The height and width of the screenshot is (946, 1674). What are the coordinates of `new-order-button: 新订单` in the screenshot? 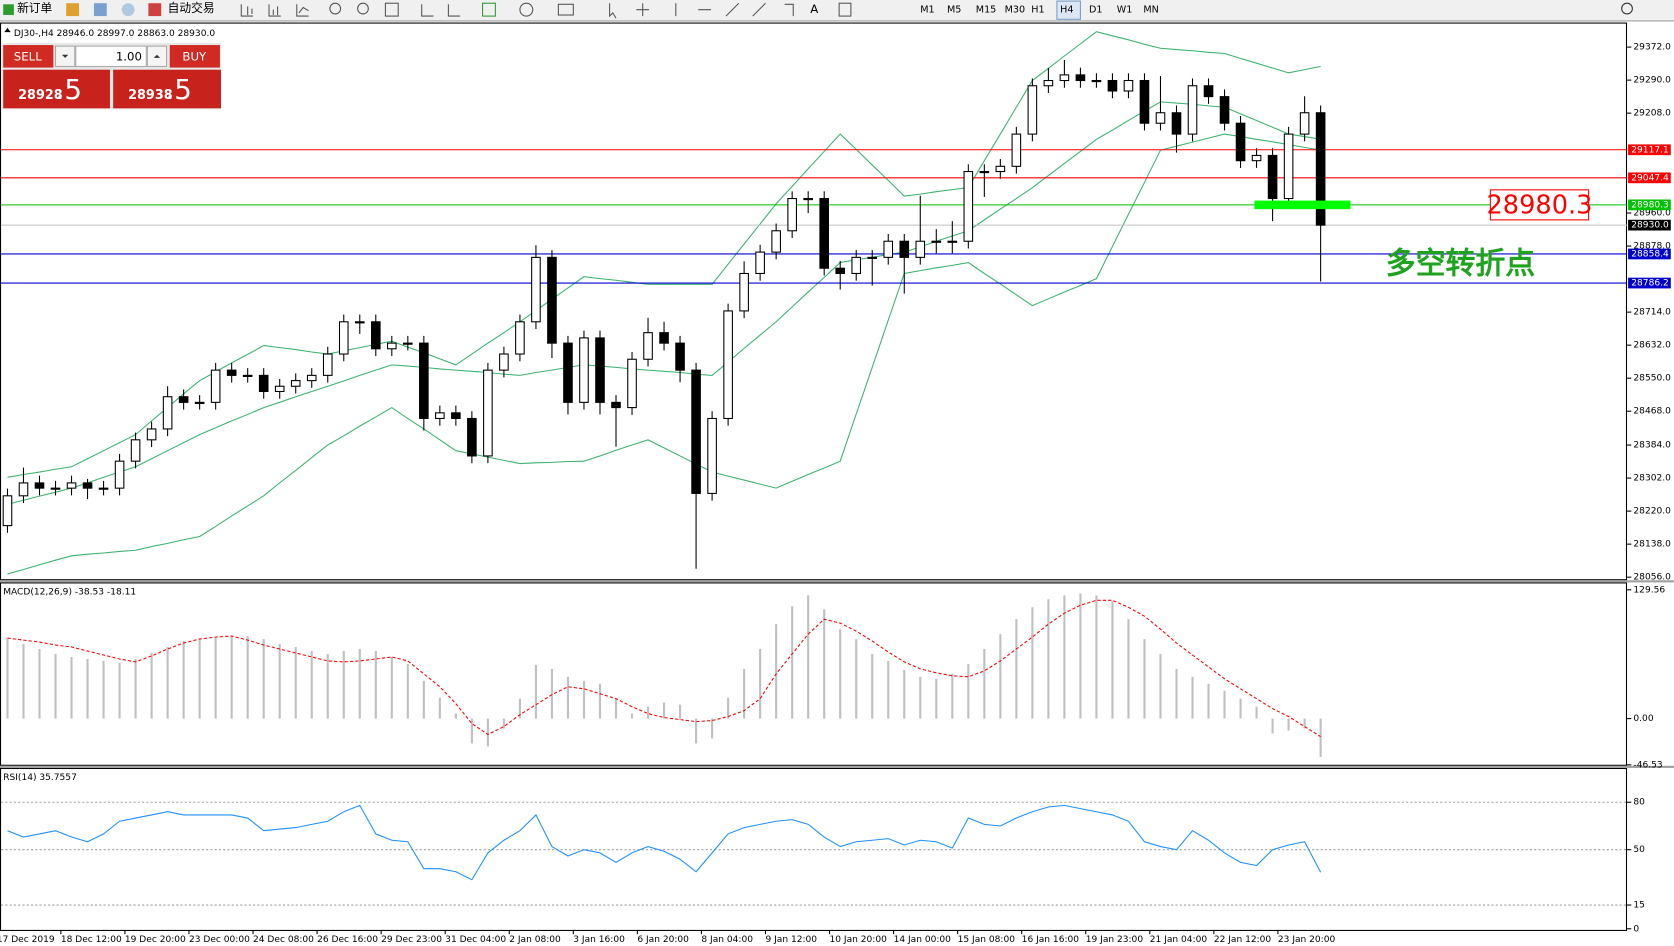 It's located at (34, 8).